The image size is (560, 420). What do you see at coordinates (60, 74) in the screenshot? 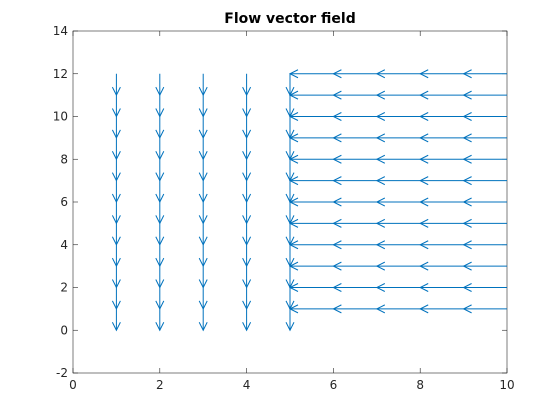
I see `y-tick-label: 12` at bounding box center [60, 74].